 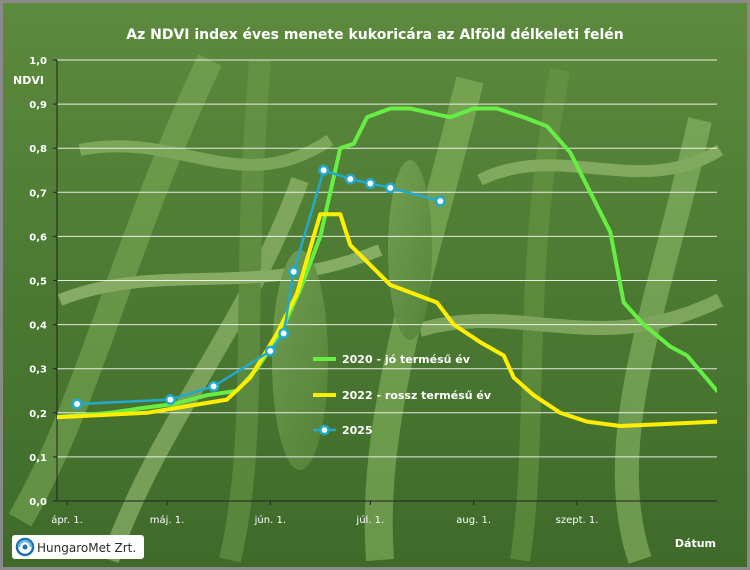 I want to click on y-tick-labels: 0,0 0,1 0,2 0,3 0,4 0,5 0,6 0,7 0,8 0,9 1,0, so click(x=43, y=282).